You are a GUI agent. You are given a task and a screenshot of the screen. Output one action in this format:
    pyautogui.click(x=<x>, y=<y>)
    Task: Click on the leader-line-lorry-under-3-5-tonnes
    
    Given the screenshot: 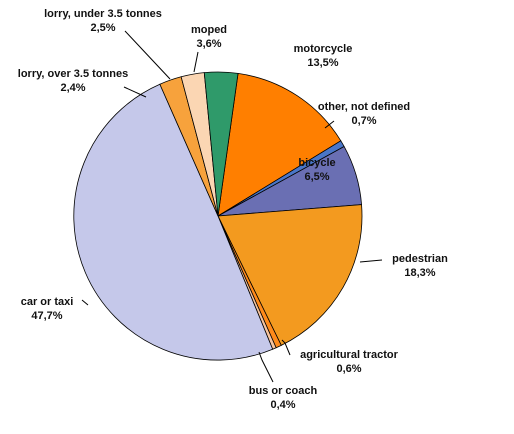 What is the action you would take?
    pyautogui.click(x=147, y=55)
    